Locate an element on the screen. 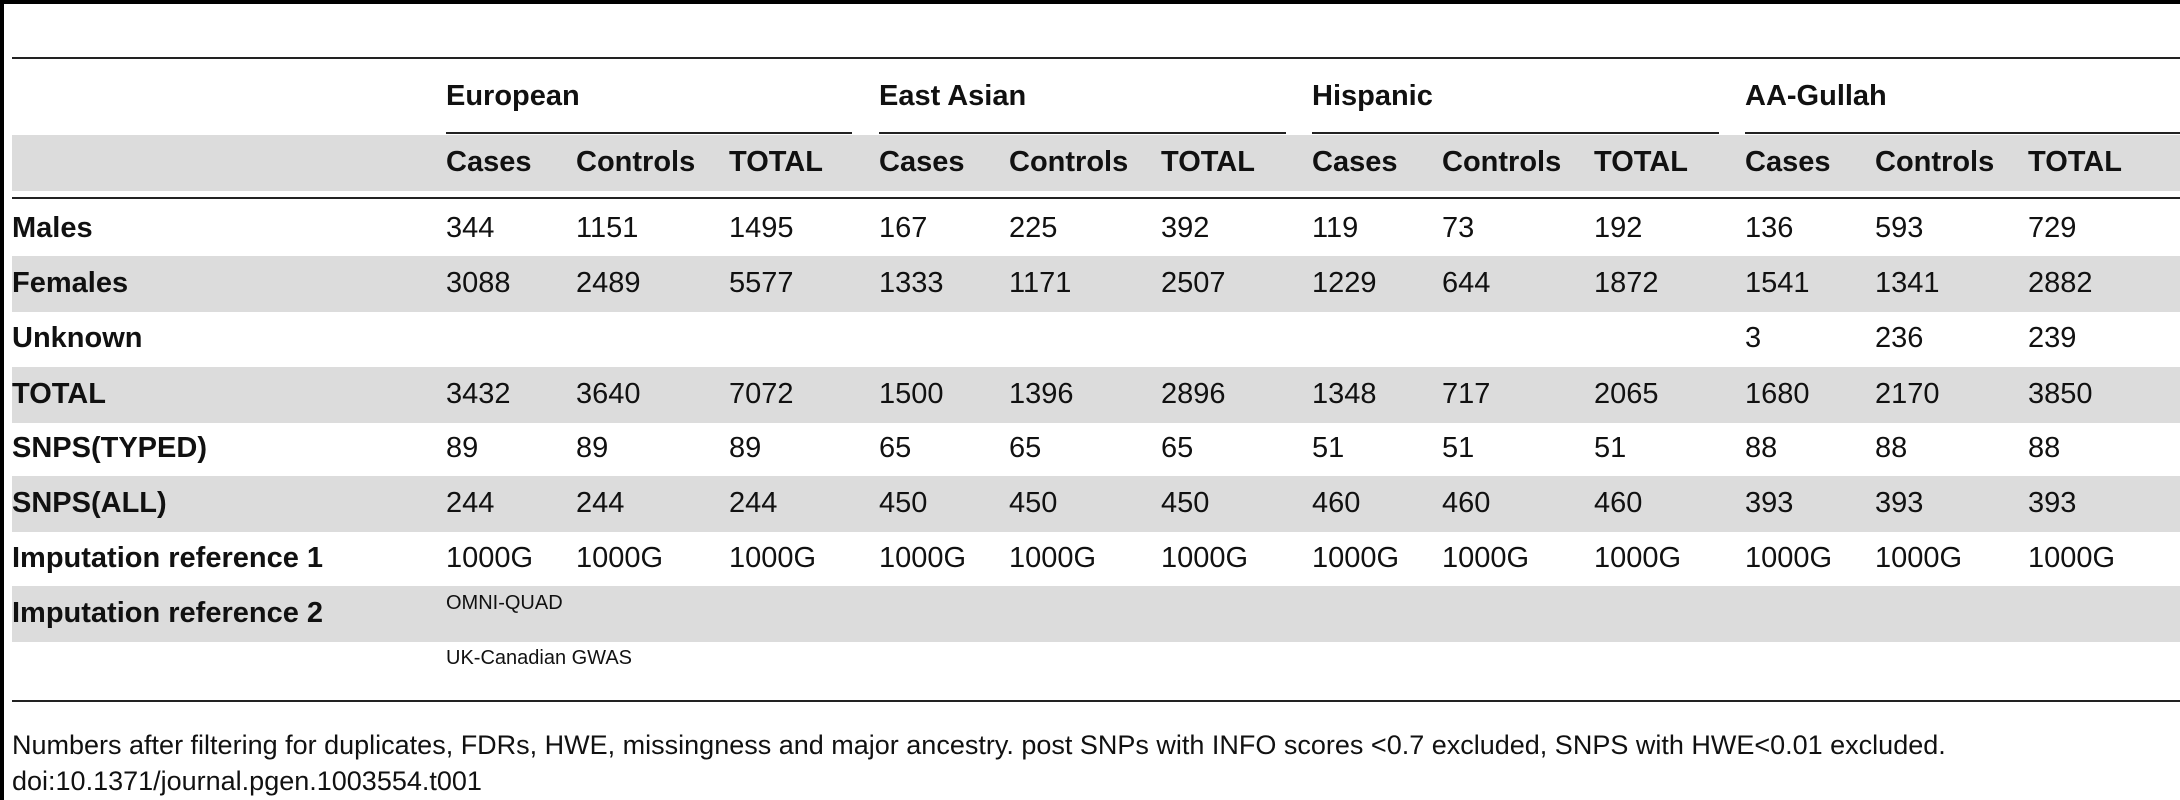 This screenshot has height=800, width=2180. table-cell: 2170 is located at coordinates (1907, 394).